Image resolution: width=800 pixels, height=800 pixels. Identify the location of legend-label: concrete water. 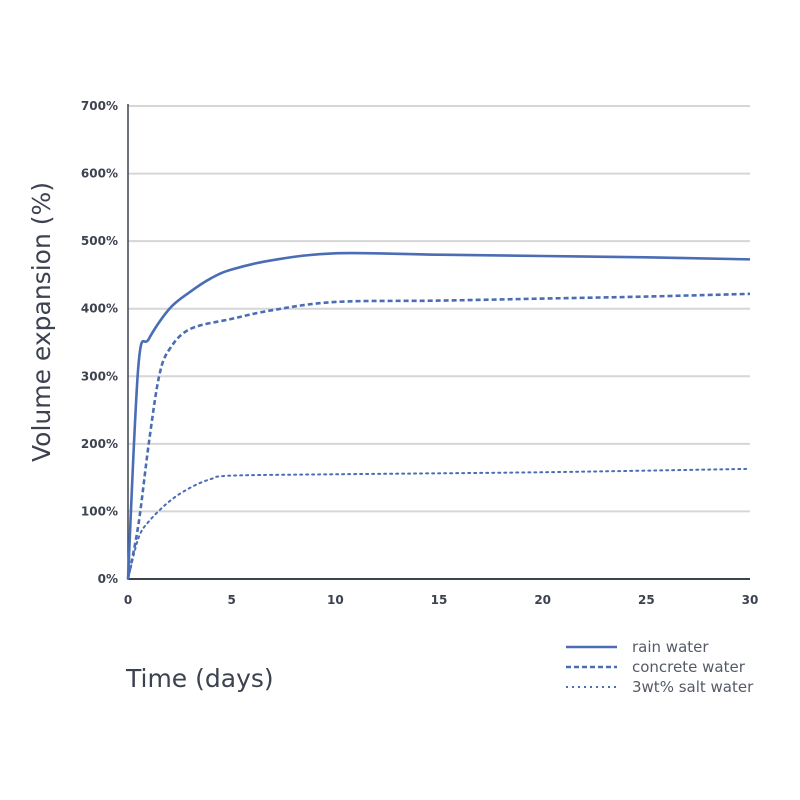
(689, 667).